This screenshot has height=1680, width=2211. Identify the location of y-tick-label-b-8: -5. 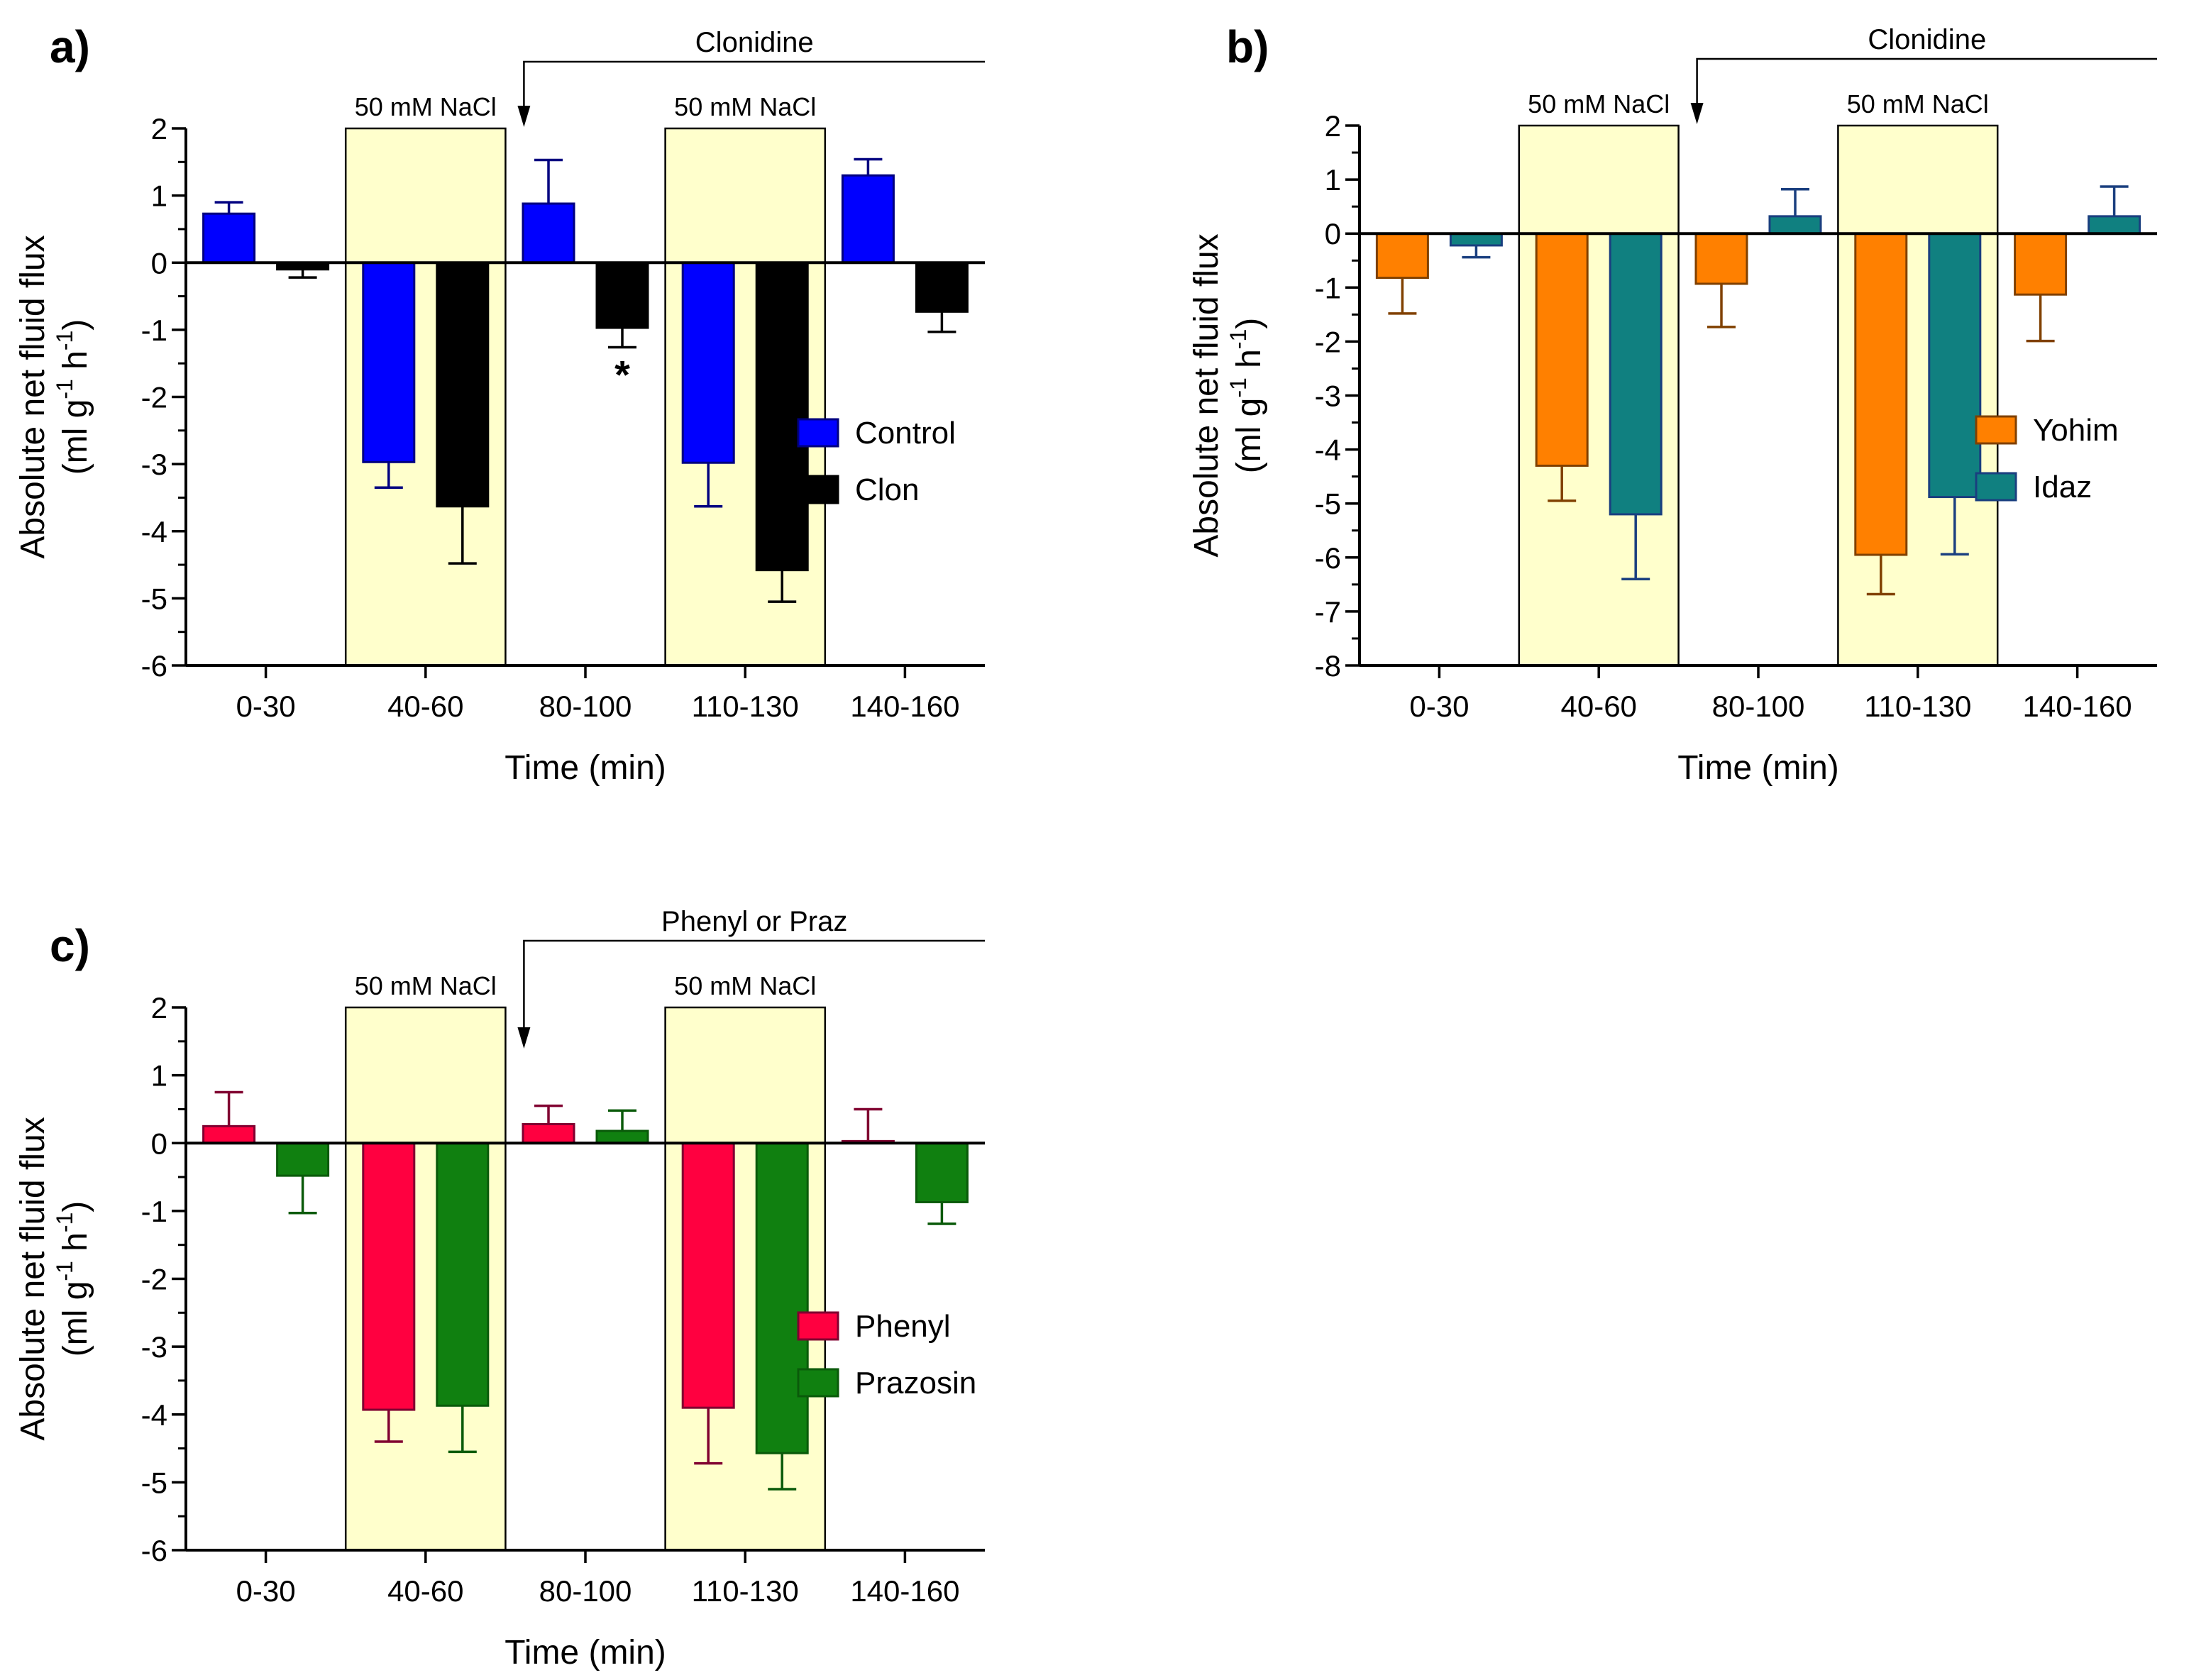
(1328, 504).